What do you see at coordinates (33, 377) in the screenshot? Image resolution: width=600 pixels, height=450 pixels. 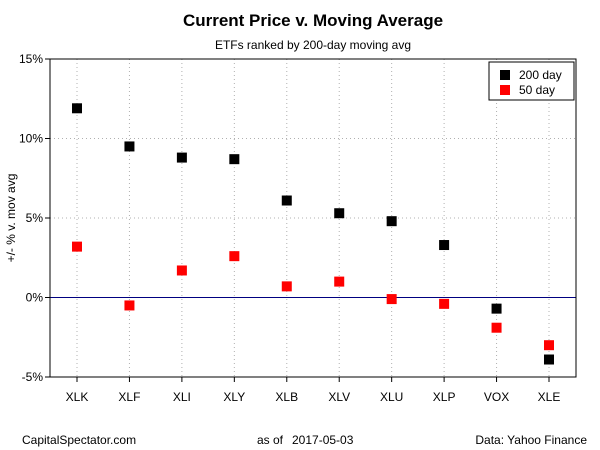 I see `y-tick-label: -5%` at bounding box center [33, 377].